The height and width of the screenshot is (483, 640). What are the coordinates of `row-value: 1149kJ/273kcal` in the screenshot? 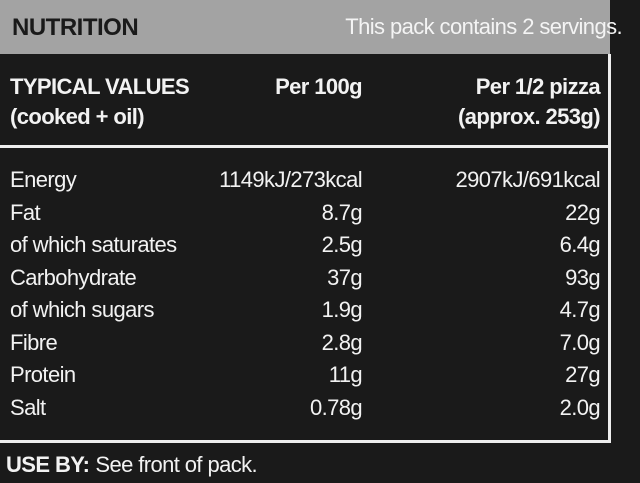 It's located at (290, 179).